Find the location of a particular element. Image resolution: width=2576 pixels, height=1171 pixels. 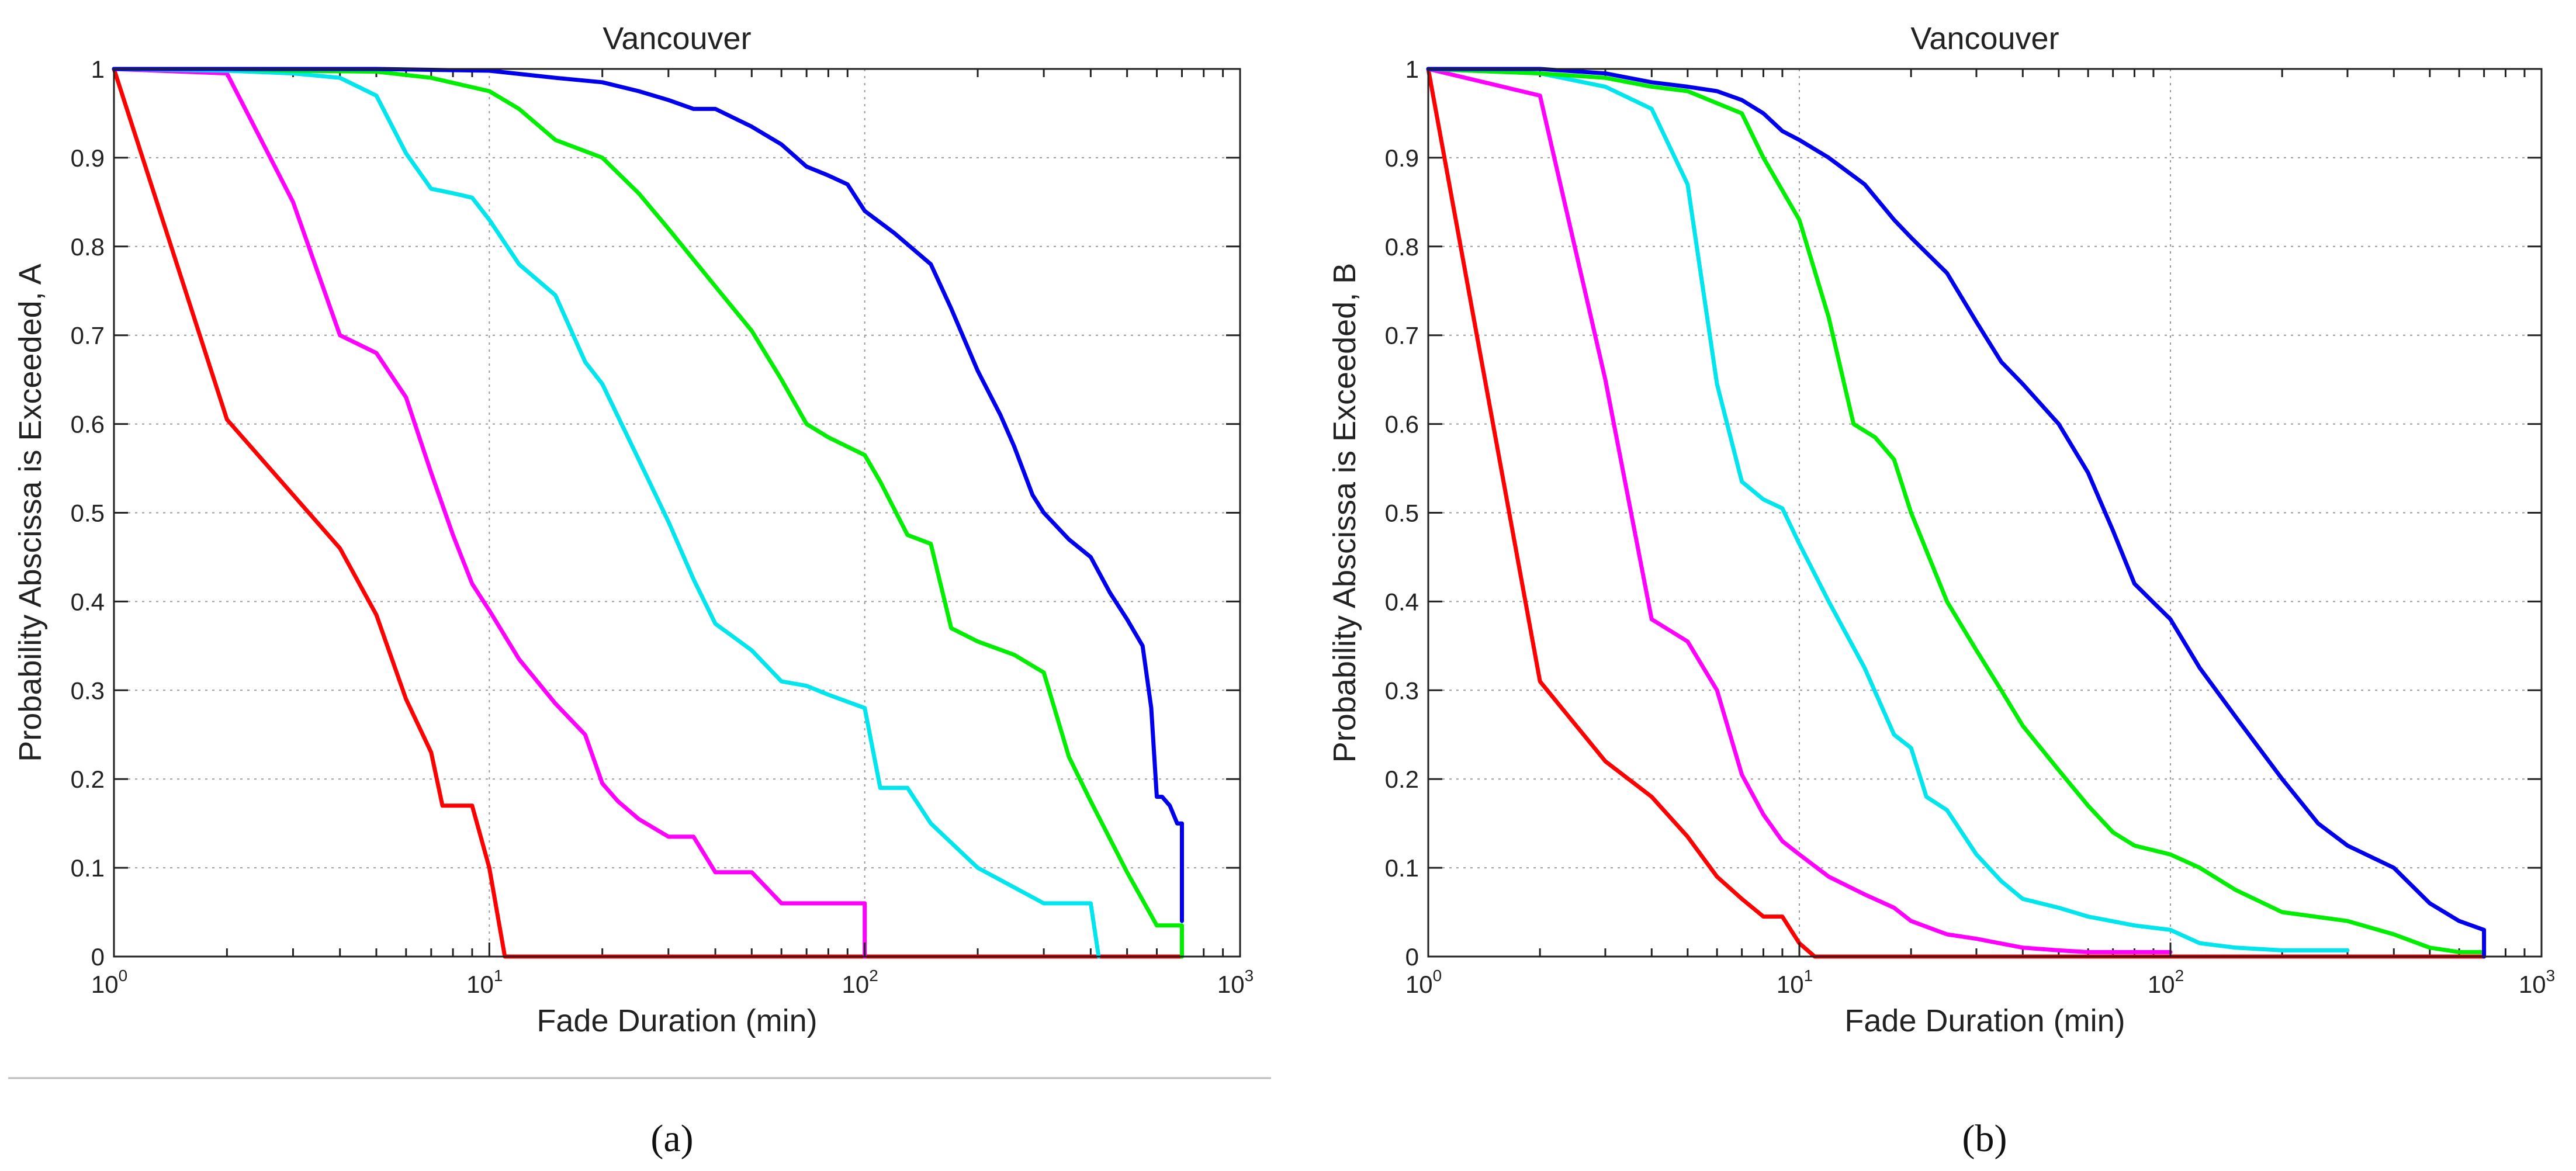

y-axis-label: Probability Abscissa is Exceeded, B is located at coordinates (1344, 513).